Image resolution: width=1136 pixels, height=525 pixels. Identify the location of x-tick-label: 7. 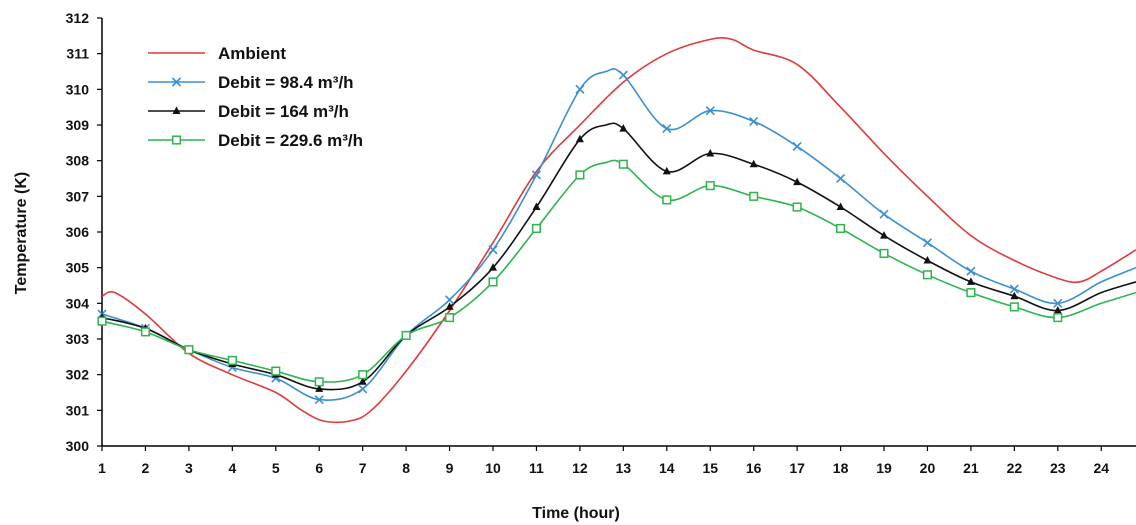
(363, 468).